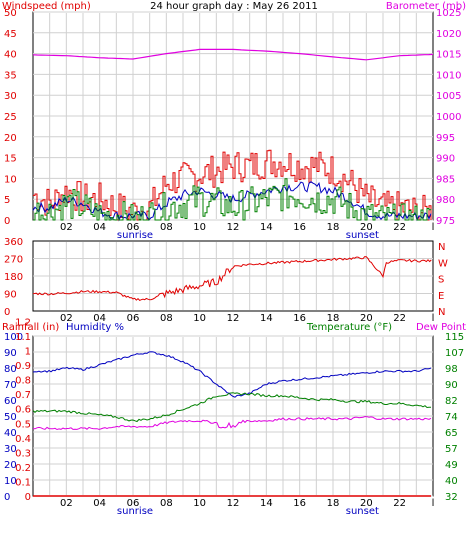 This screenshot has width=468, height=559. What do you see at coordinates (451, 465) in the screenshot?
I see `temperature-axis-tick: 49` at bounding box center [451, 465].